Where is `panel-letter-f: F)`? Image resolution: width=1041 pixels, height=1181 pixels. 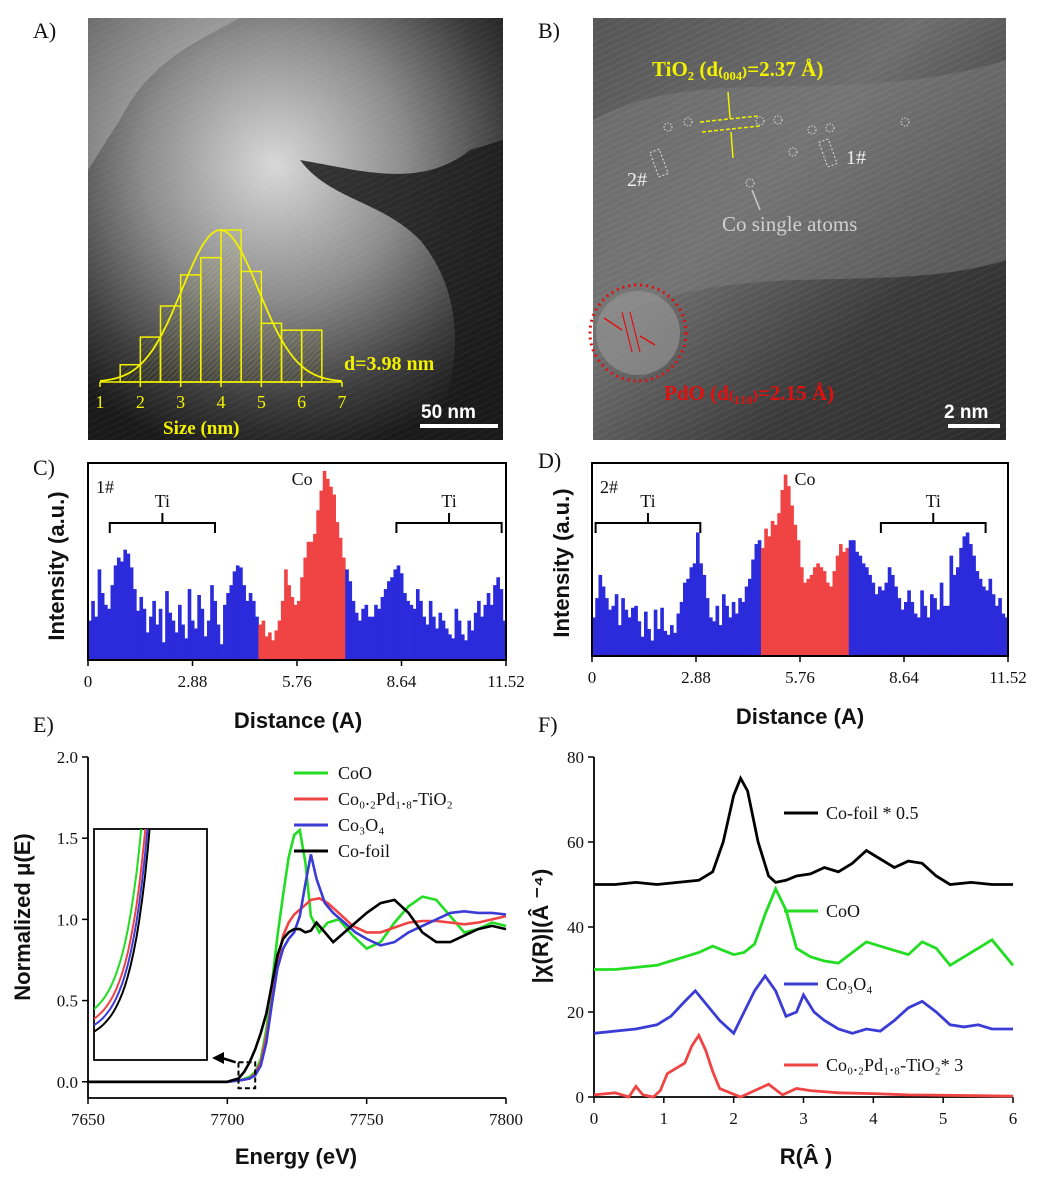
panel-letter-f: F) is located at coordinates (548, 724).